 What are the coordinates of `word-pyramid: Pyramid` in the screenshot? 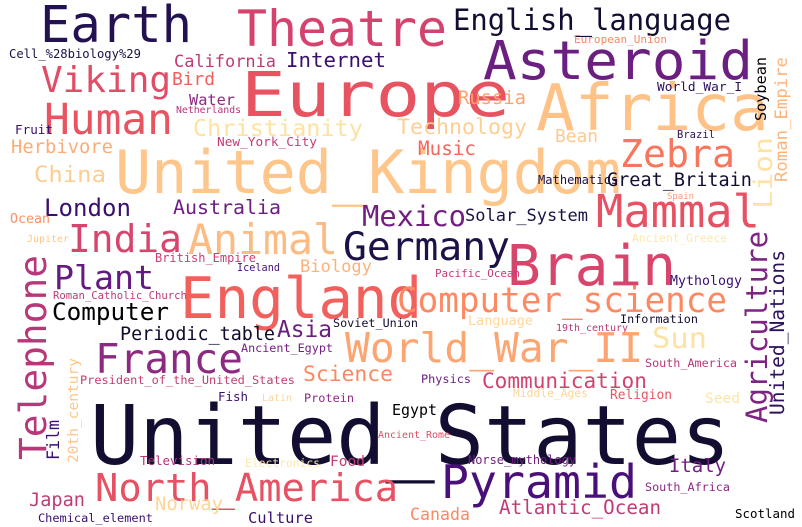 It's located at (539, 481).